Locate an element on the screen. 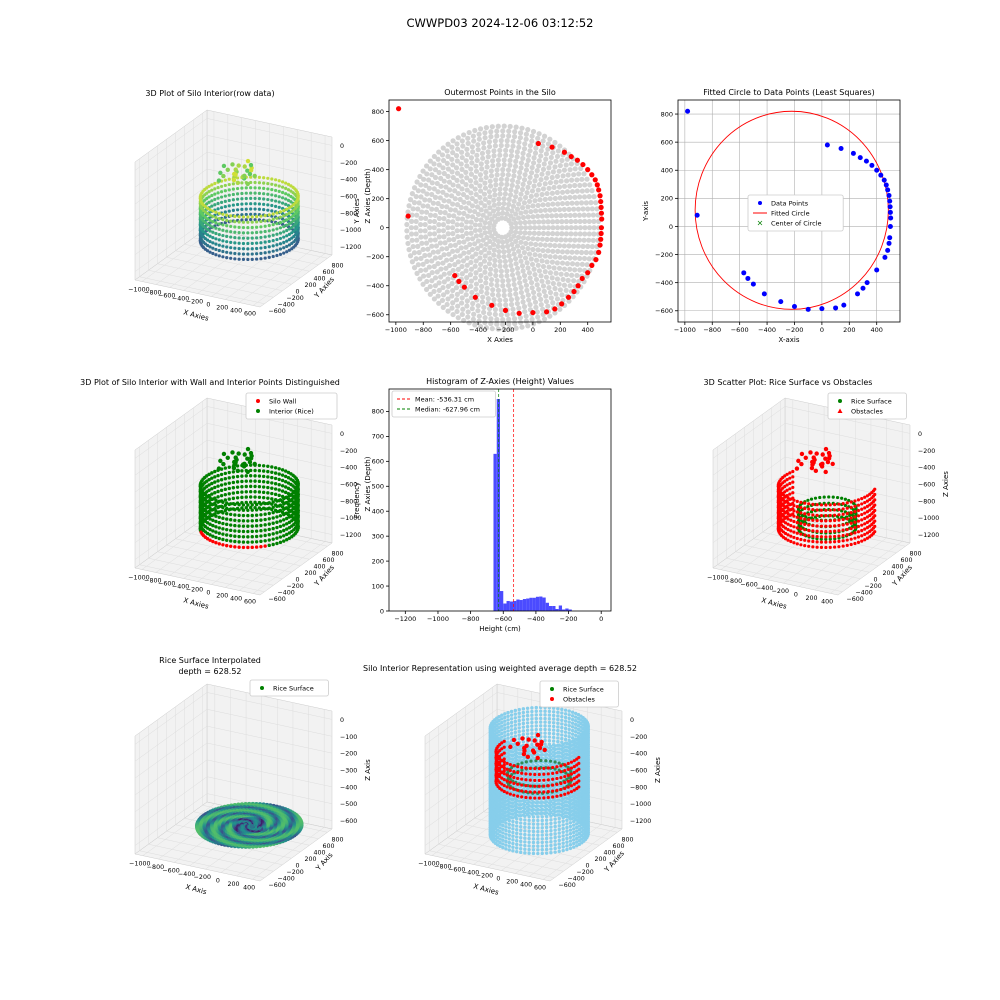 The image size is (1000, 1000). silo-shell-point is located at coordinates (506, 845).